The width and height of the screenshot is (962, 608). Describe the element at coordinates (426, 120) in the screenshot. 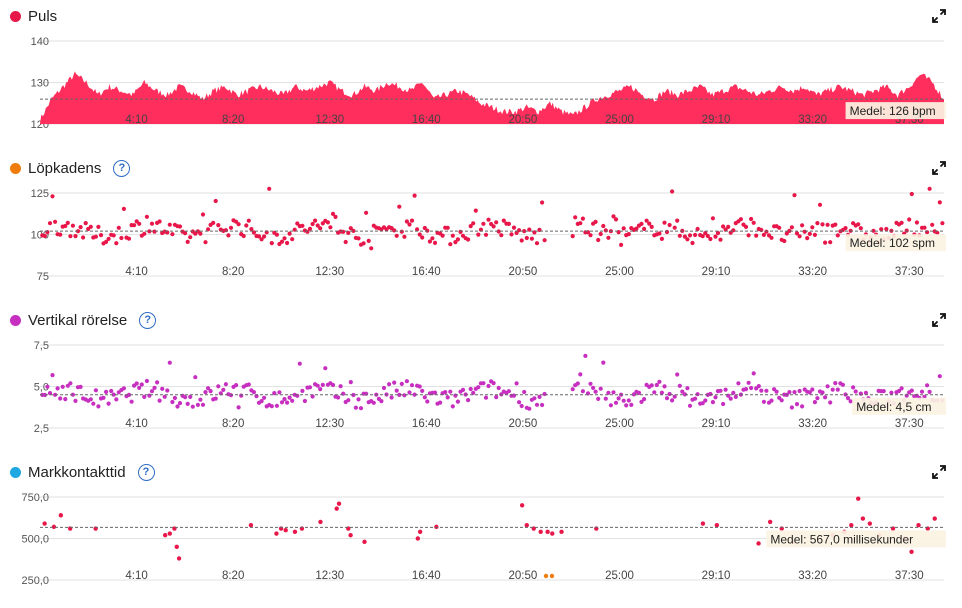

I see `x-tick-label: 16:40` at that location.